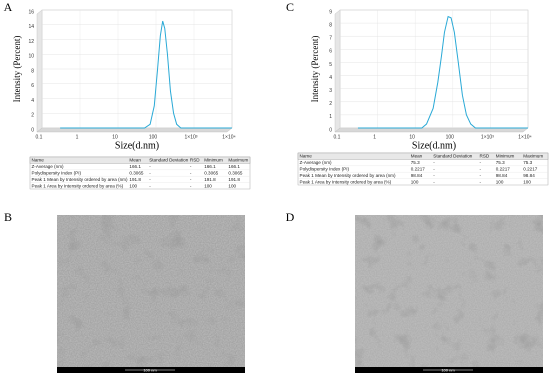  I want to click on y-tick-label: 10, so click(31, 57).